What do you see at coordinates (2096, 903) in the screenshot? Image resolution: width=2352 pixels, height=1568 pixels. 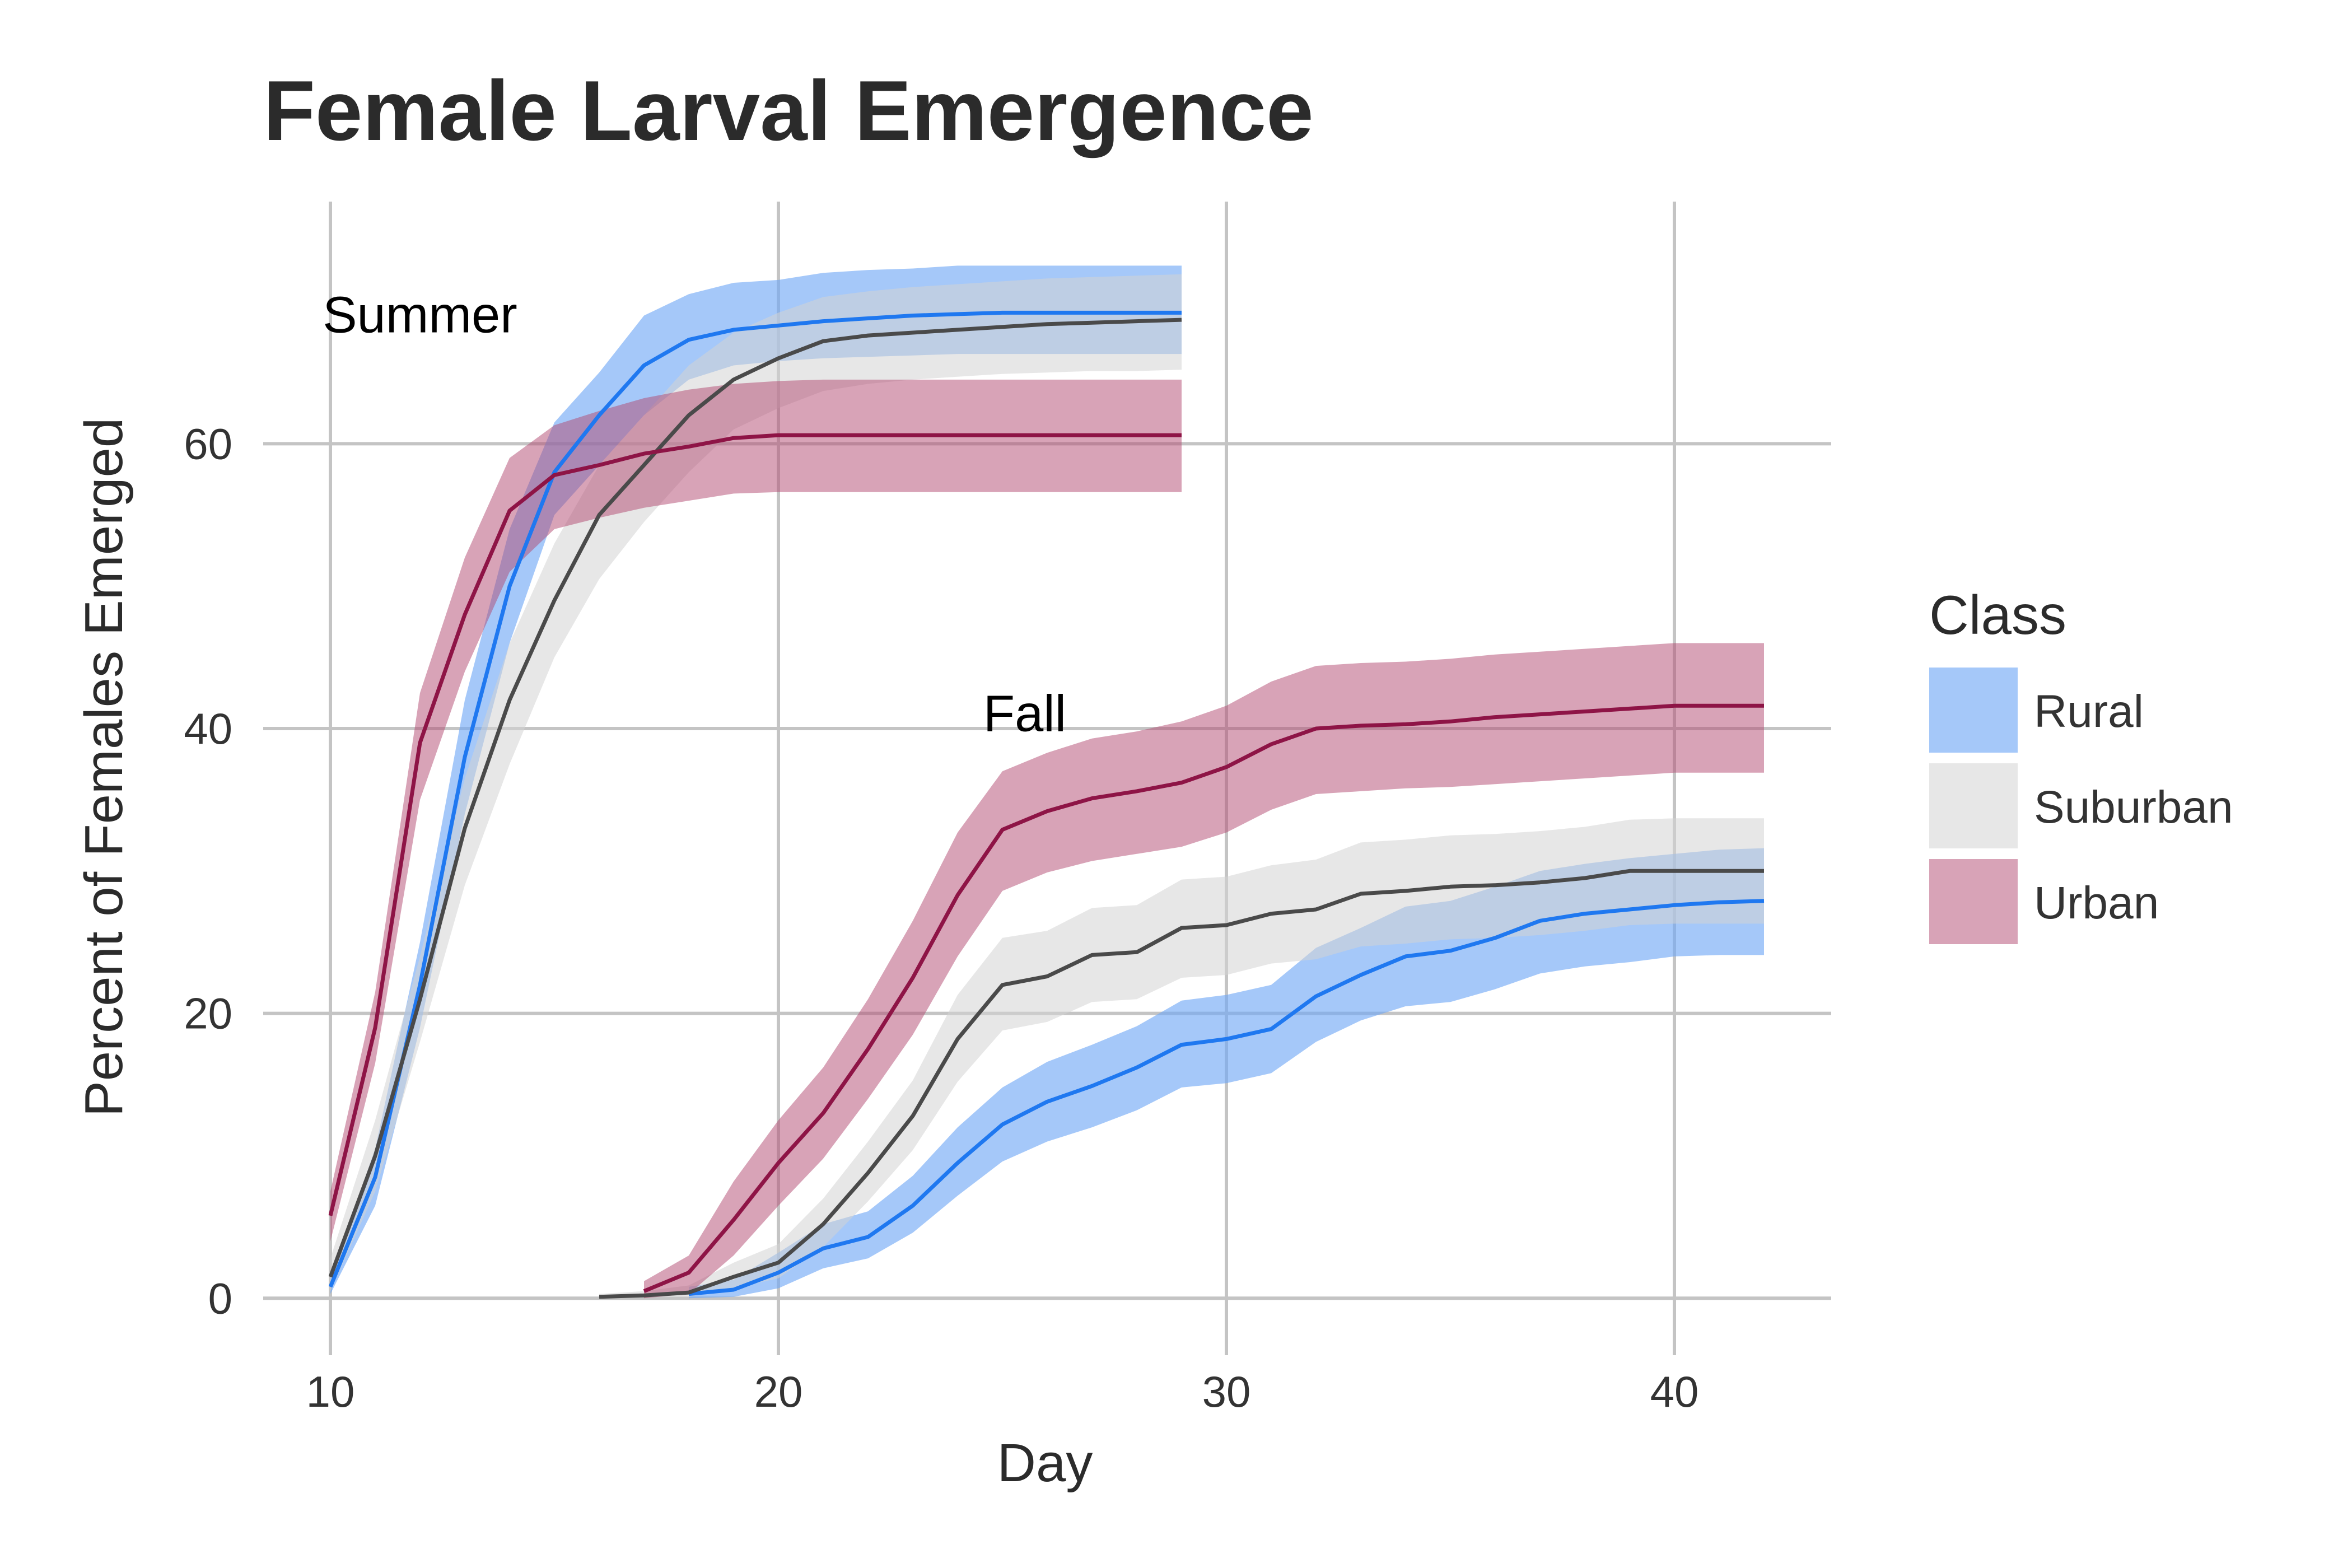 I see `legend-label-urban: Urban` at bounding box center [2096, 903].